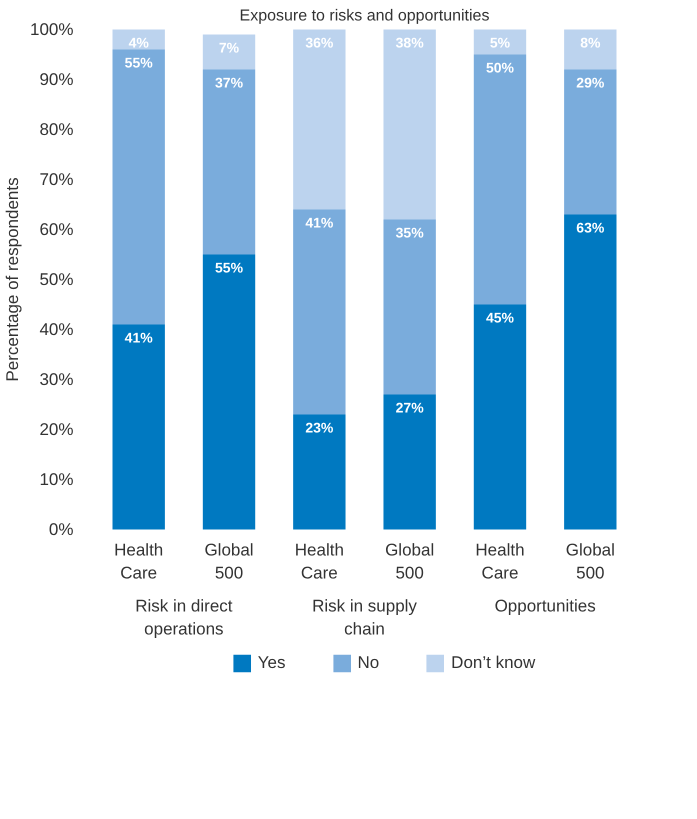 Image resolution: width=697 pixels, height=819 pixels. Describe the element at coordinates (56, 179) in the screenshot. I see `y-tick-label: 70%` at that location.